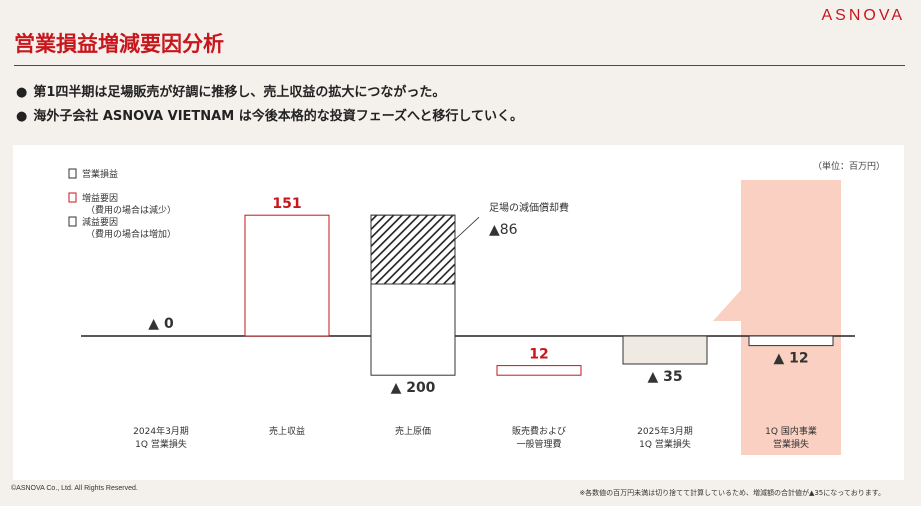  I want to click on legend-label: 減益要因, so click(100, 222).